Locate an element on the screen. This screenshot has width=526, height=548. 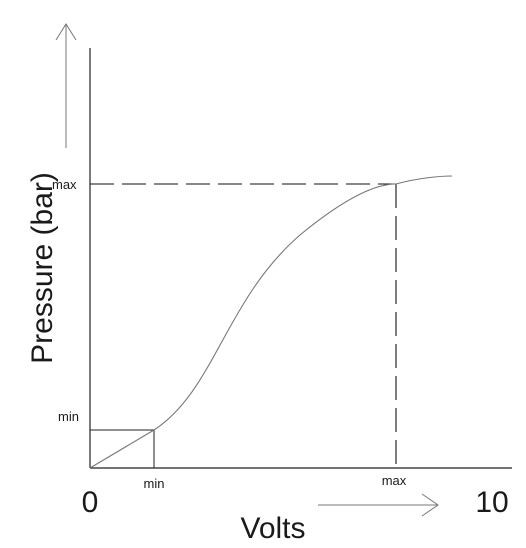
y-axis-title: Pressure (bar) is located at coordinates (42, 268).